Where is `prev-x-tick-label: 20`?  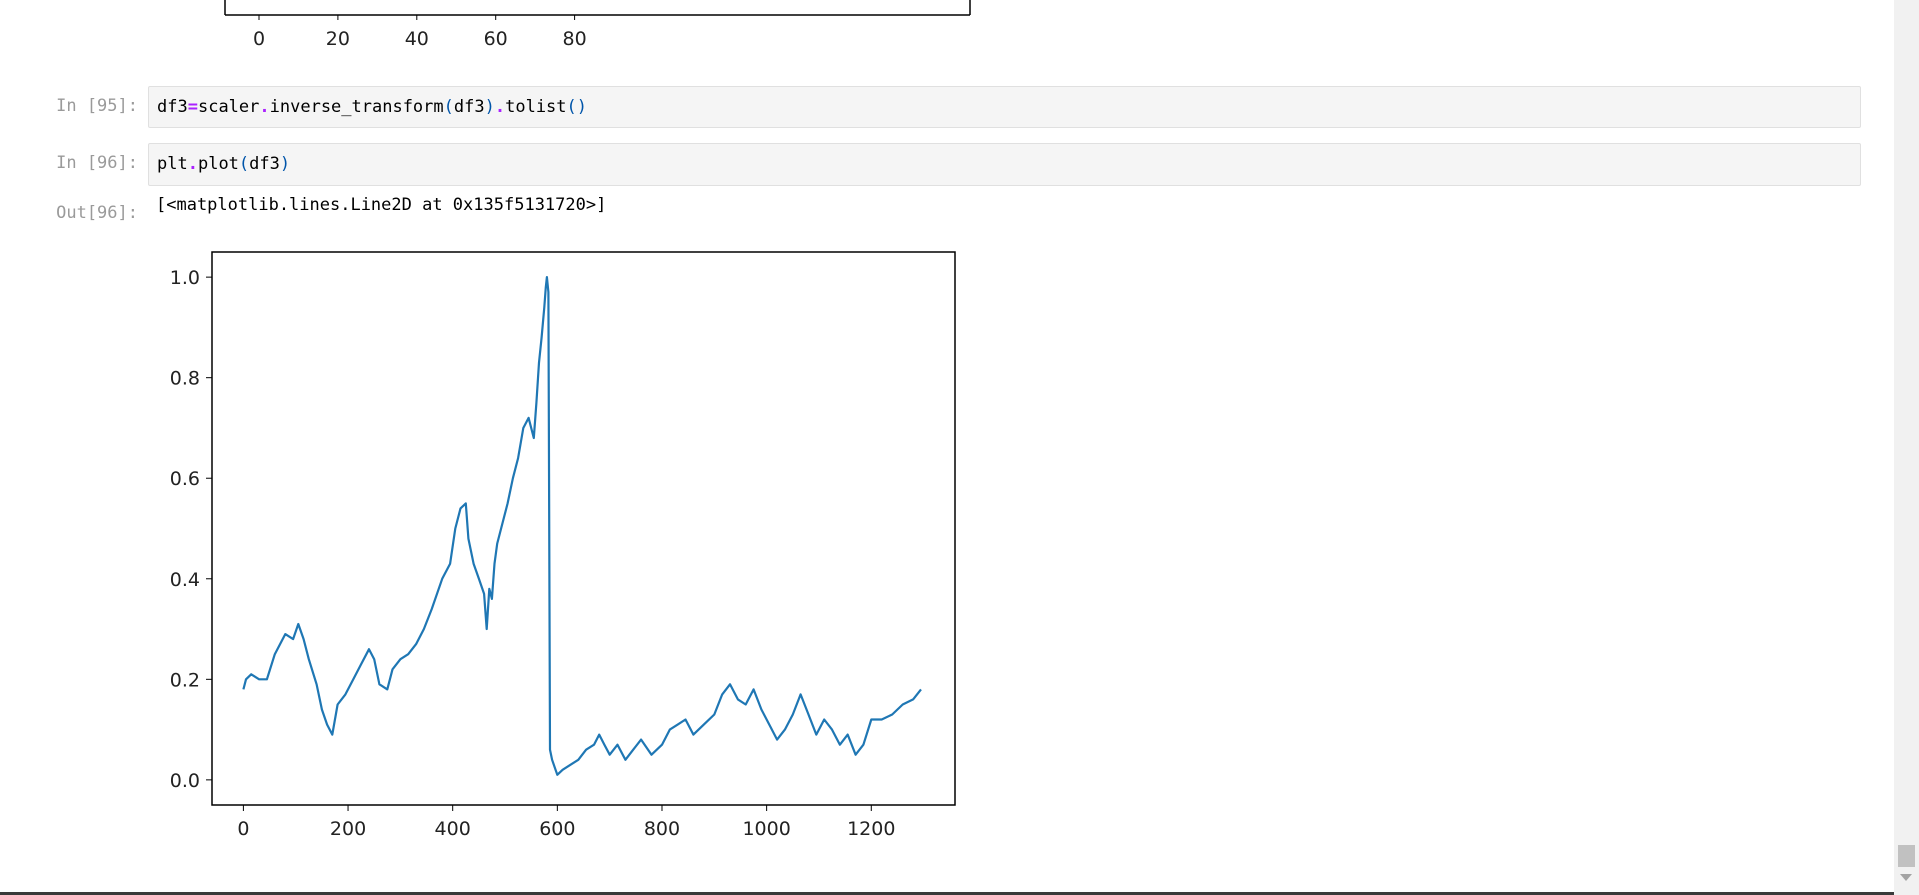 prev-x-tick-label: 20 is located at coordinates (338, 39).